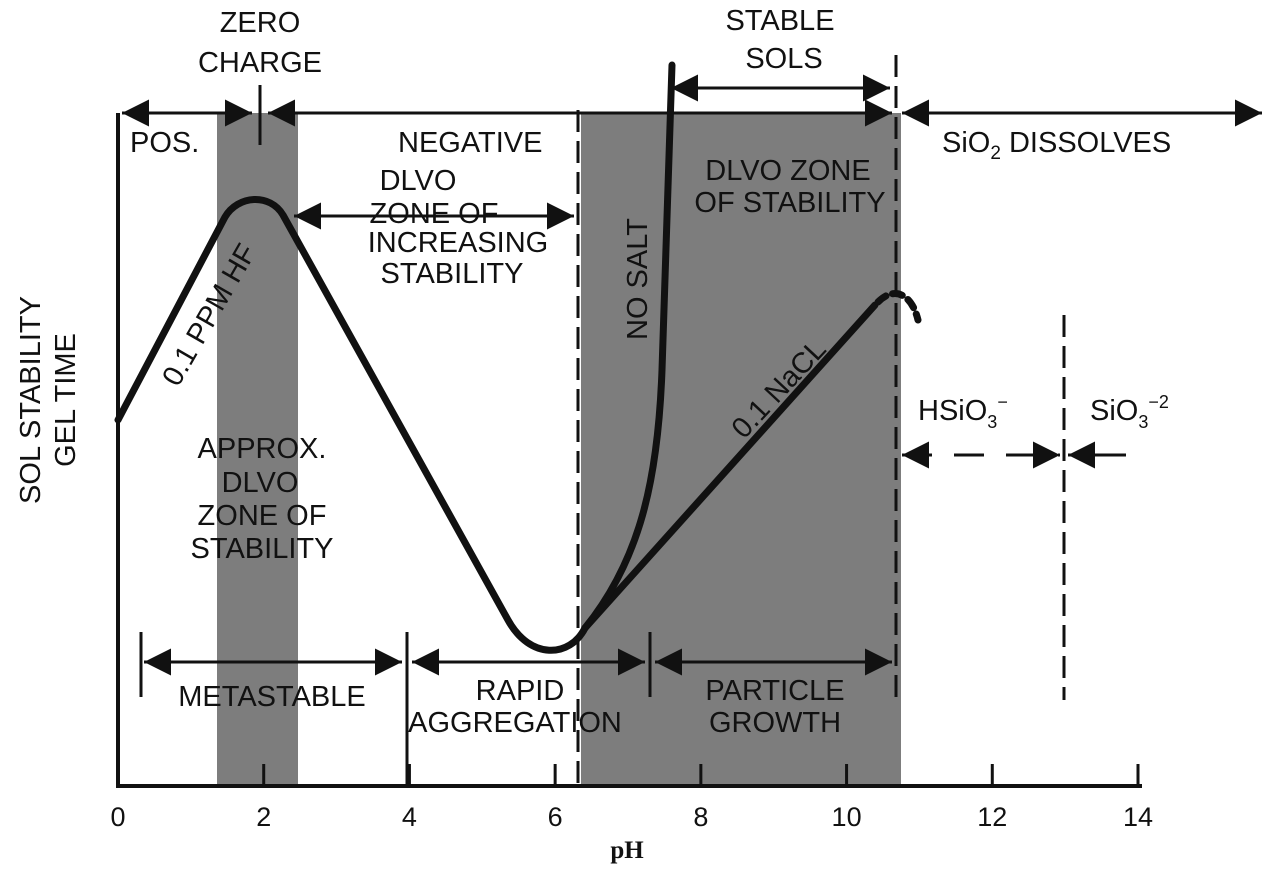  I want to click on label-sio3: SiO3−2, so click(1129, 412).